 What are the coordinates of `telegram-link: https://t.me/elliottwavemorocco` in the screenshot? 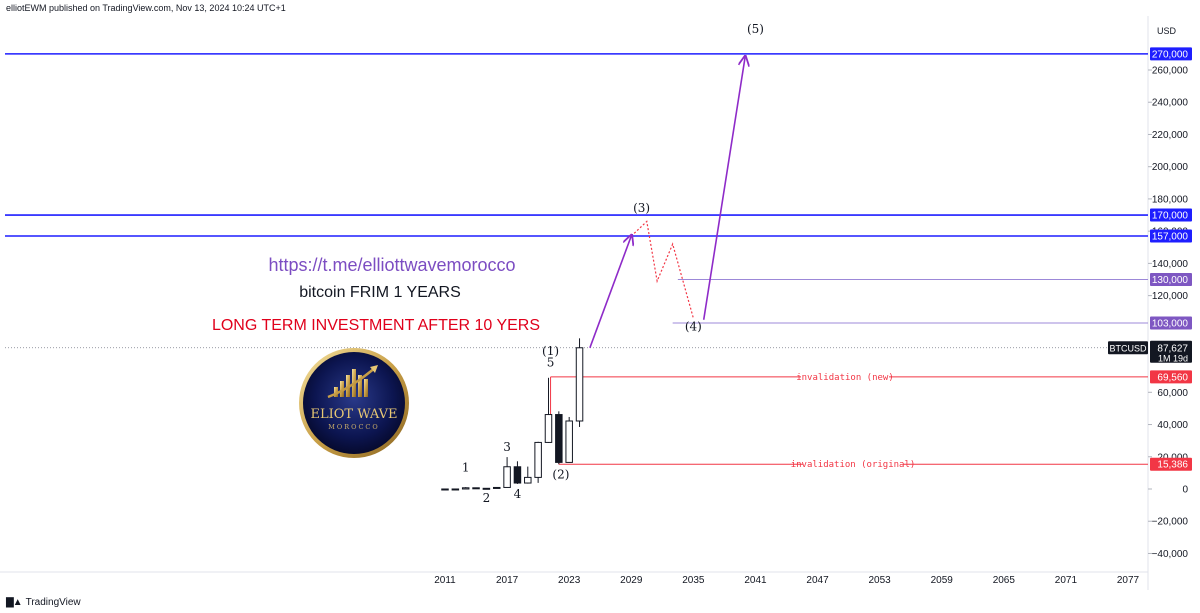 It's located at (391, 265).